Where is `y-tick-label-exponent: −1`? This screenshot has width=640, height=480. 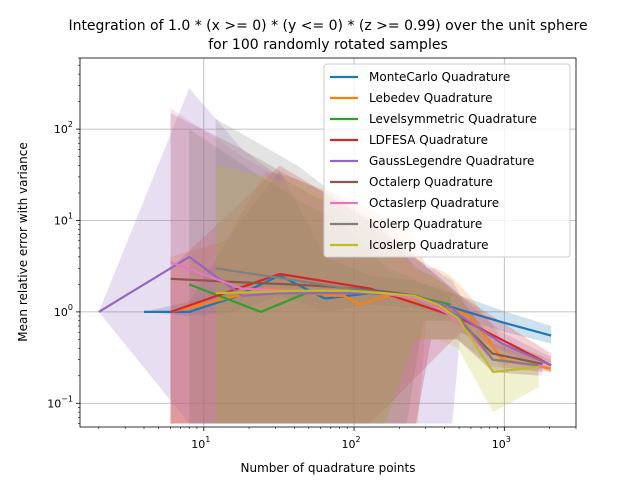 y-tick-label-exponent: −1 is located at coordinates (67, 398).